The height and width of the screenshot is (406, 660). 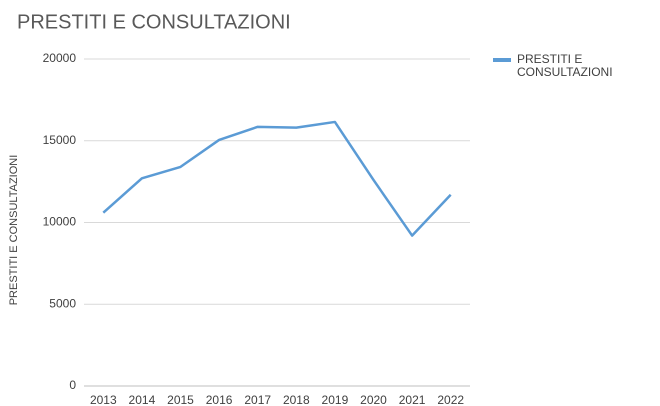 What do you see at coordinates (412, 399) in the screenshot?
I see `x-tick-label: 2021` at bounding box center [412, 399].